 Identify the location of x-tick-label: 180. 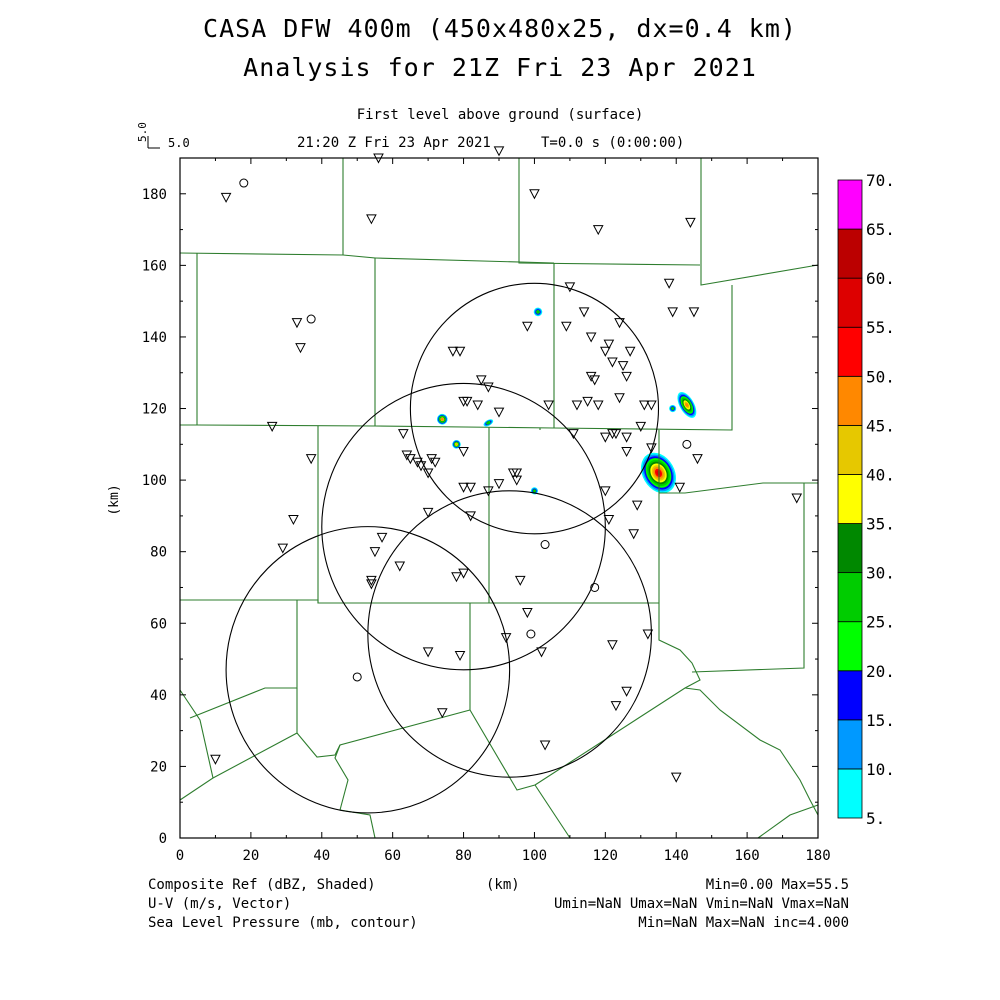
(817, 856).